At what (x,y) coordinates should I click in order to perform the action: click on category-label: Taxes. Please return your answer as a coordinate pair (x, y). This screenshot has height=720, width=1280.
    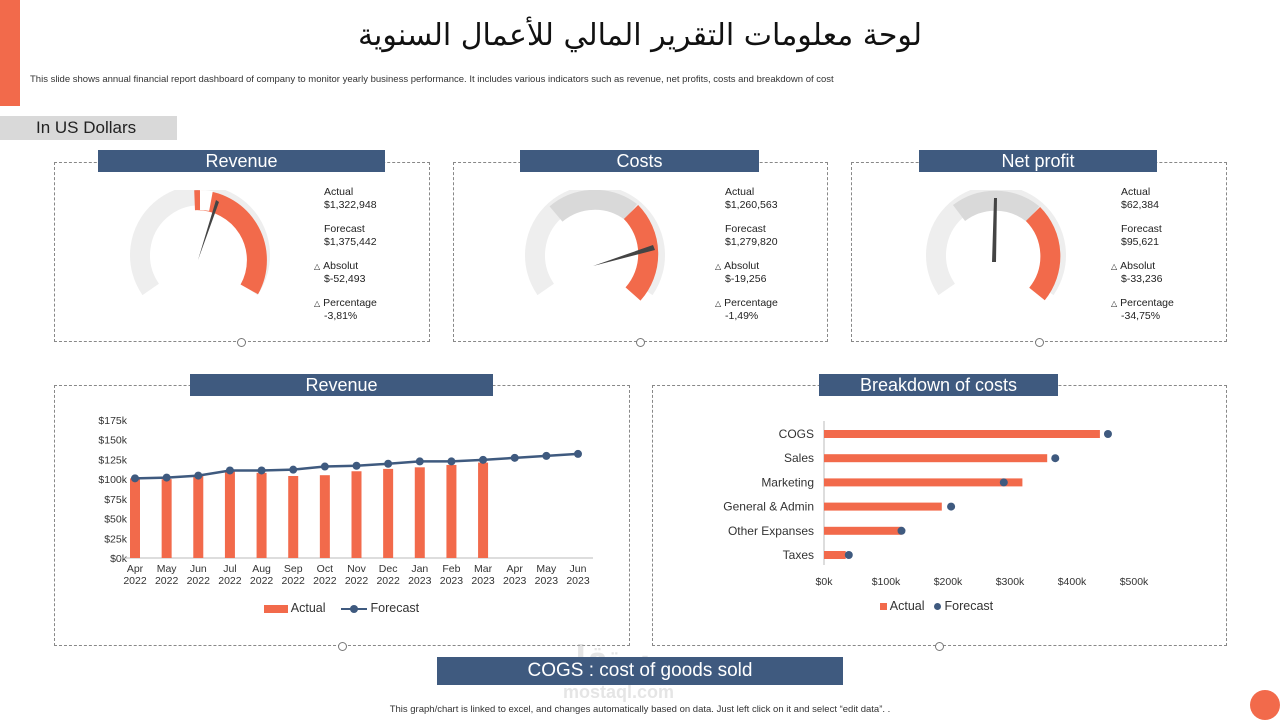
    Looking at the image, I should click on (798, 555).